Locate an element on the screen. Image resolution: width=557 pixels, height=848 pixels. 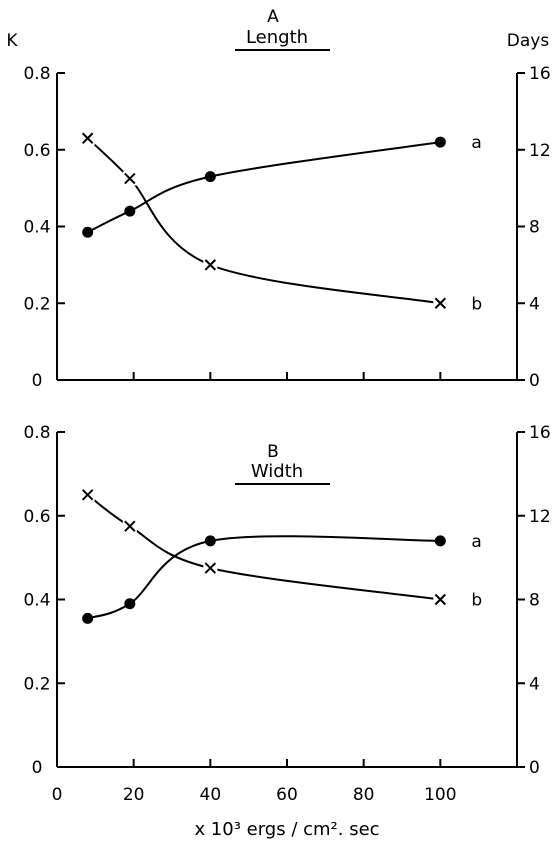
panel-title: Width is located at coordinates (277, 471).